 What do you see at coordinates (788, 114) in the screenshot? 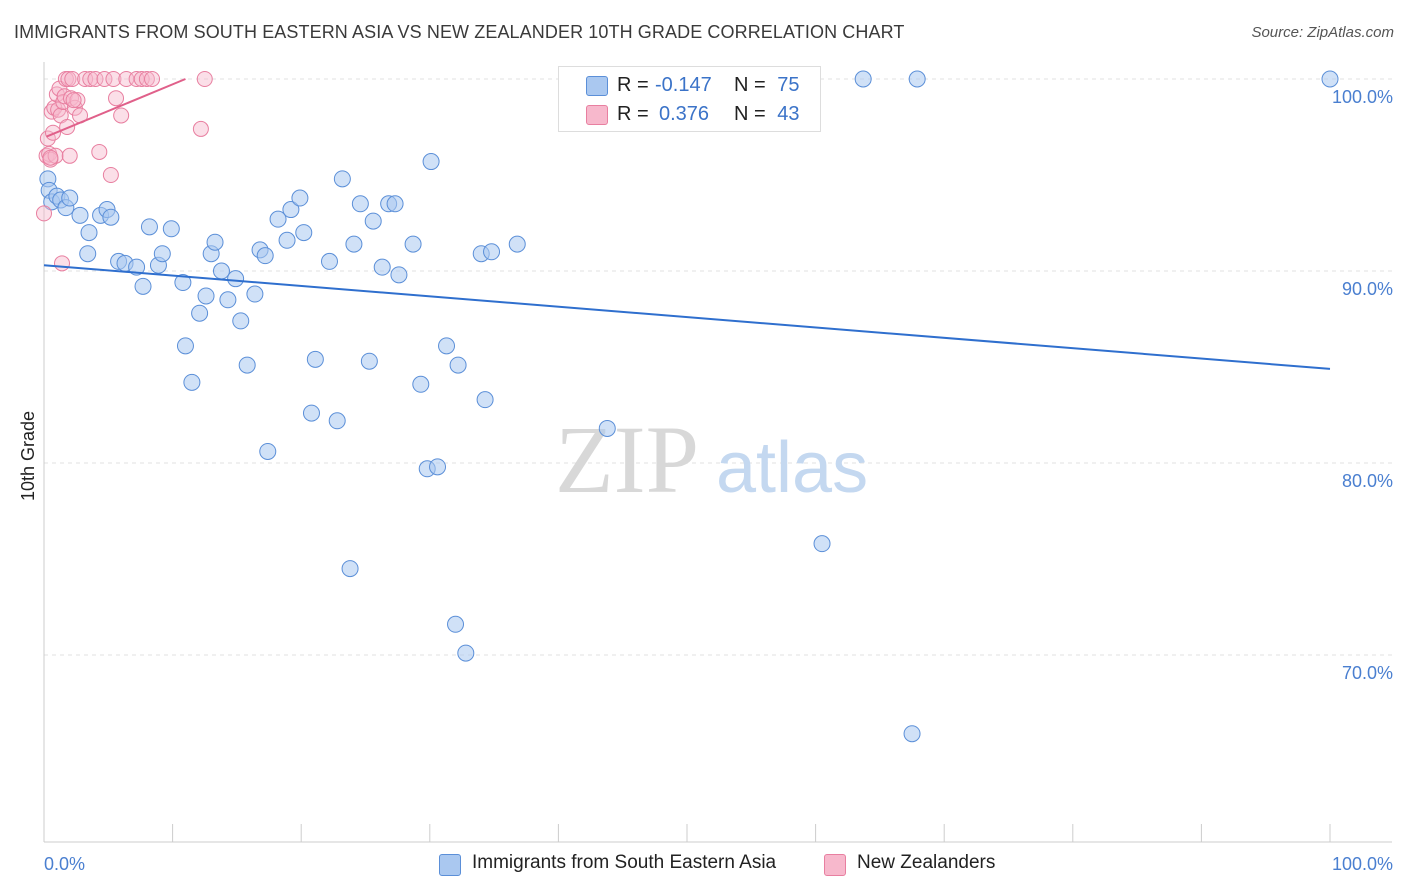
I see `legend-n-value: 43` at bounding box center [788, 114].